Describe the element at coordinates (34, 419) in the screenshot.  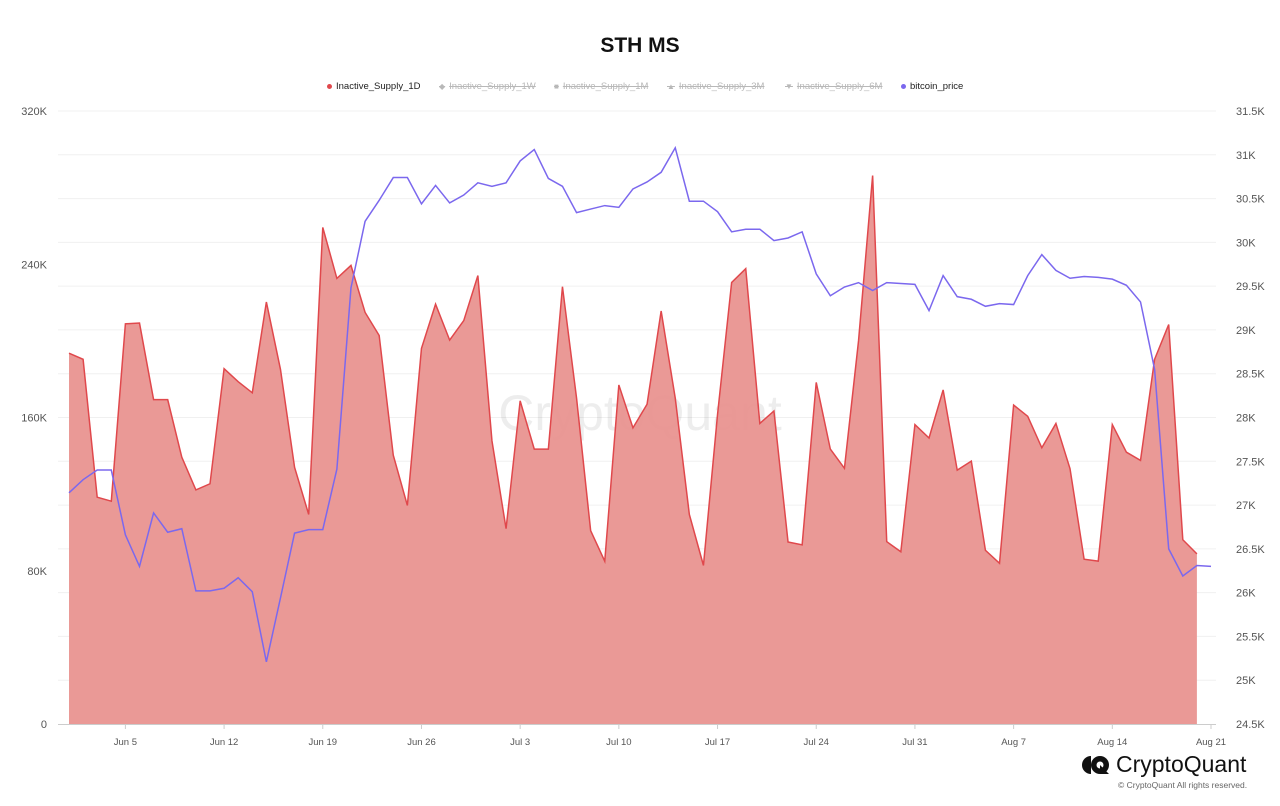
I see `left-axis-tick-label: 160K` at that location.